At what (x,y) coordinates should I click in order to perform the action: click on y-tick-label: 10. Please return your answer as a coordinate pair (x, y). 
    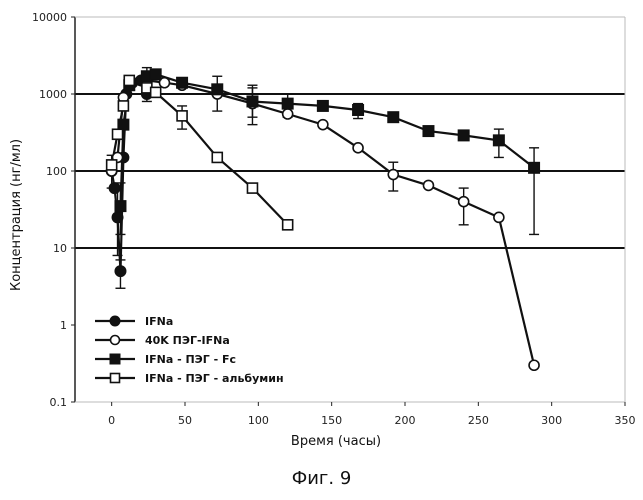
    Looking at the image, I should click on (60, 248).